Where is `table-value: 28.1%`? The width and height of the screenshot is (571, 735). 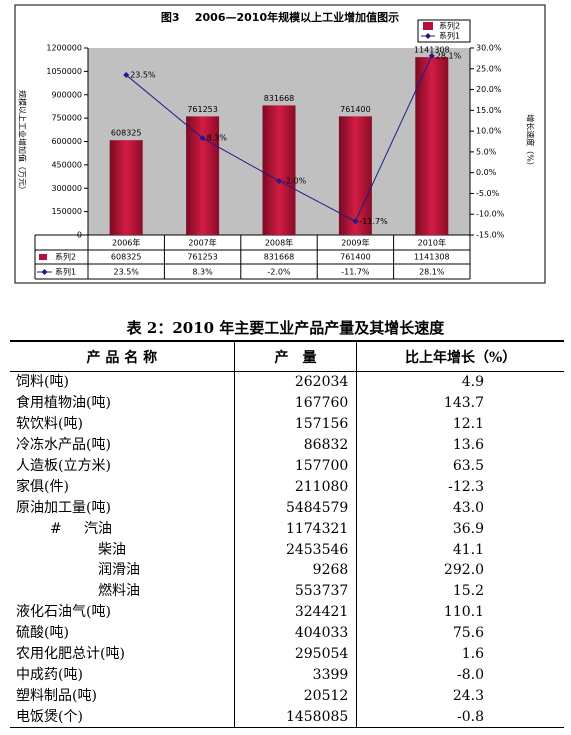 table-value: 28.1% is located at coordinates (432, 272).